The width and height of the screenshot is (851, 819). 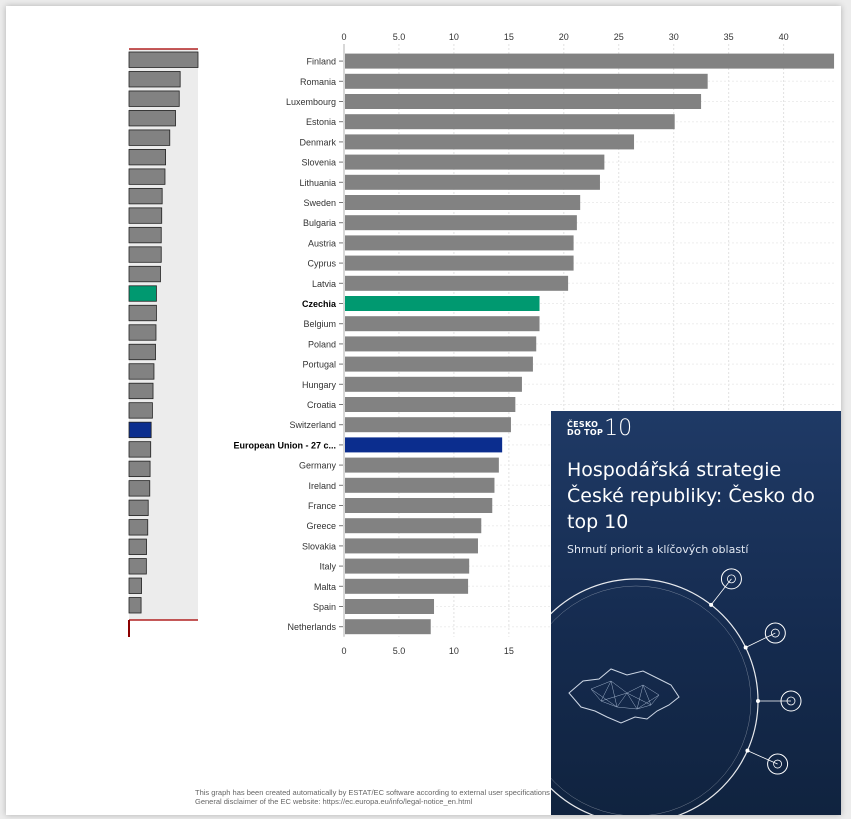 What do you see at coordinates (420, 485) in the screenshot?
I see `bar-ireland` at bounding box center [420, 485].